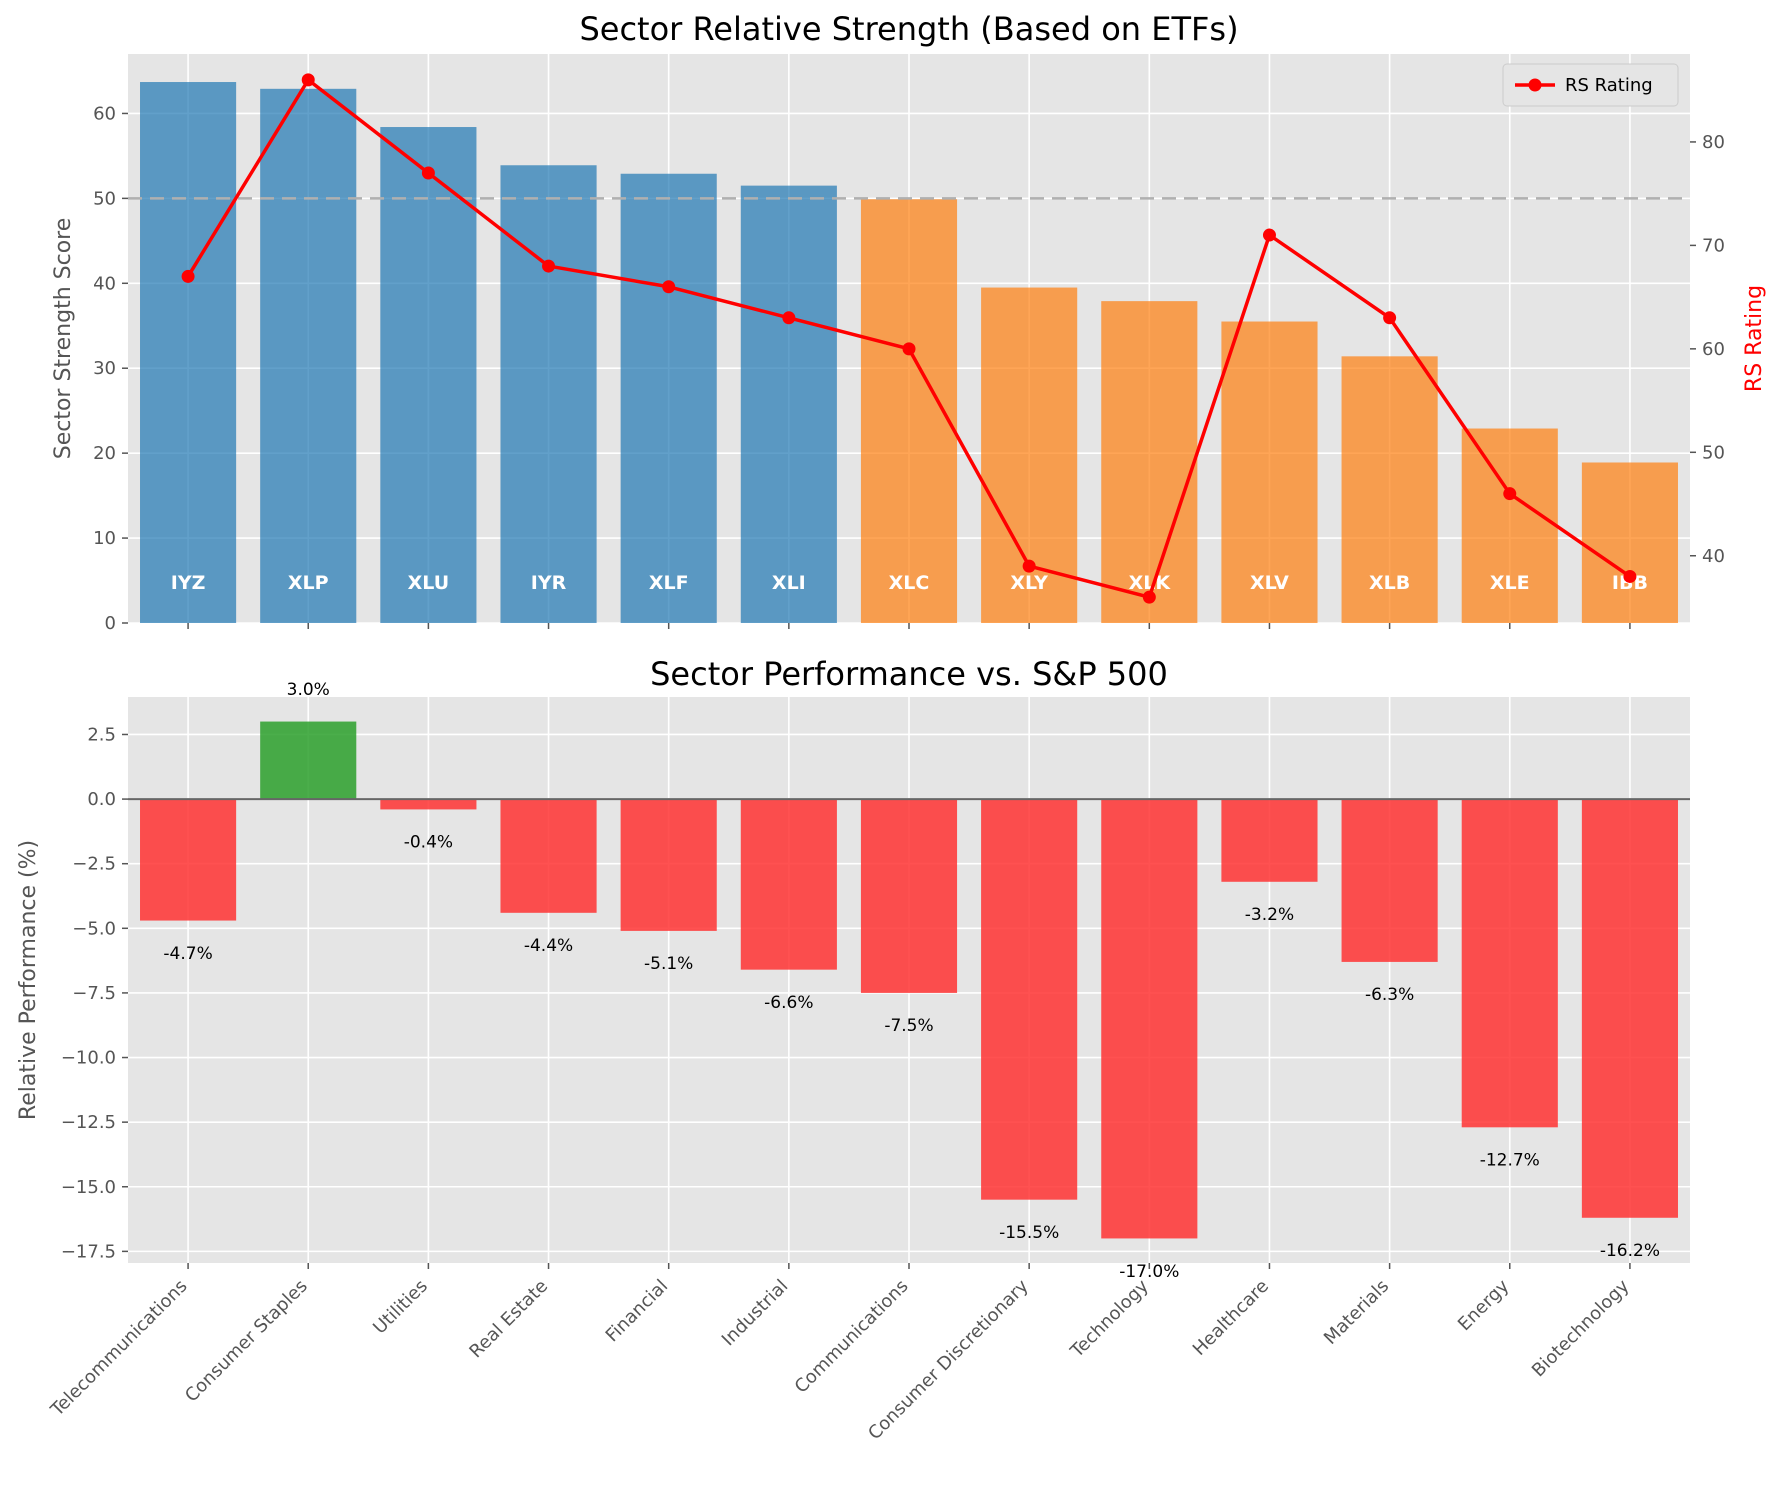 This screenshot has height=1486, width=1779. What do you see at coordinates (428, 843) in the screenshot?
I see `value-label-2: -0.4%` at bounding box center [428, 843].